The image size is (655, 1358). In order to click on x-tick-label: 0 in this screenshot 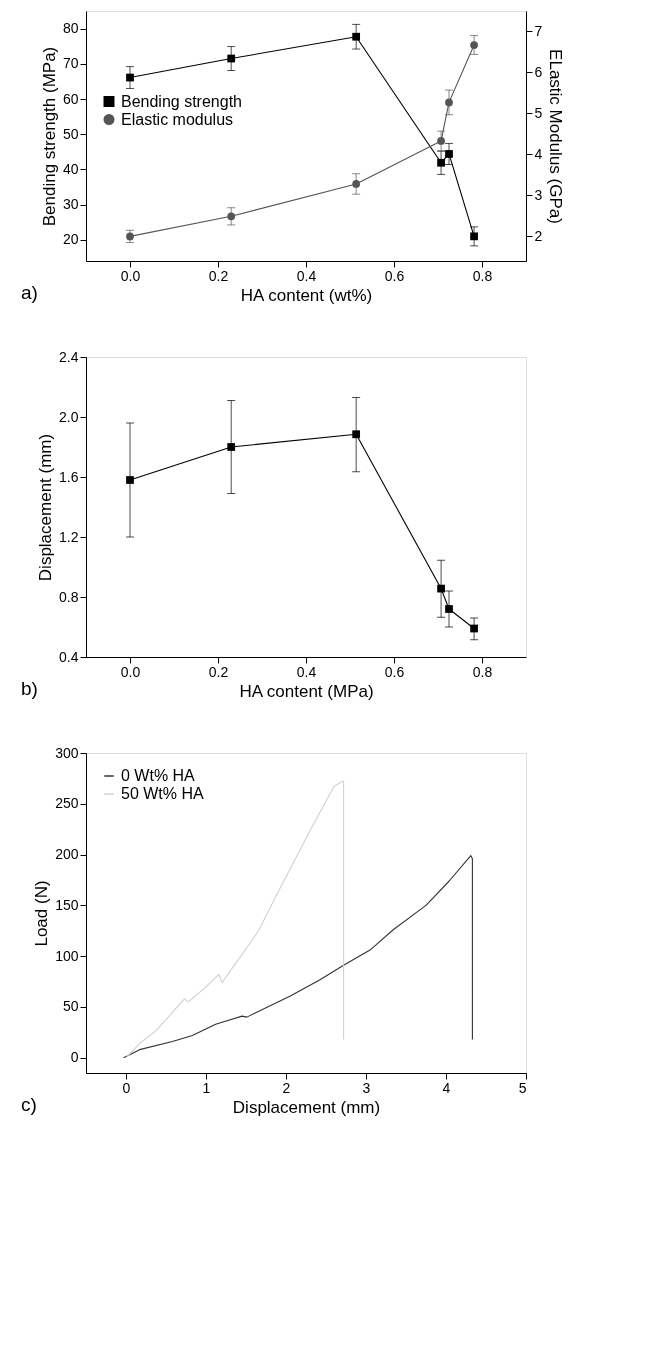, I will do `click(126, 1087)`.